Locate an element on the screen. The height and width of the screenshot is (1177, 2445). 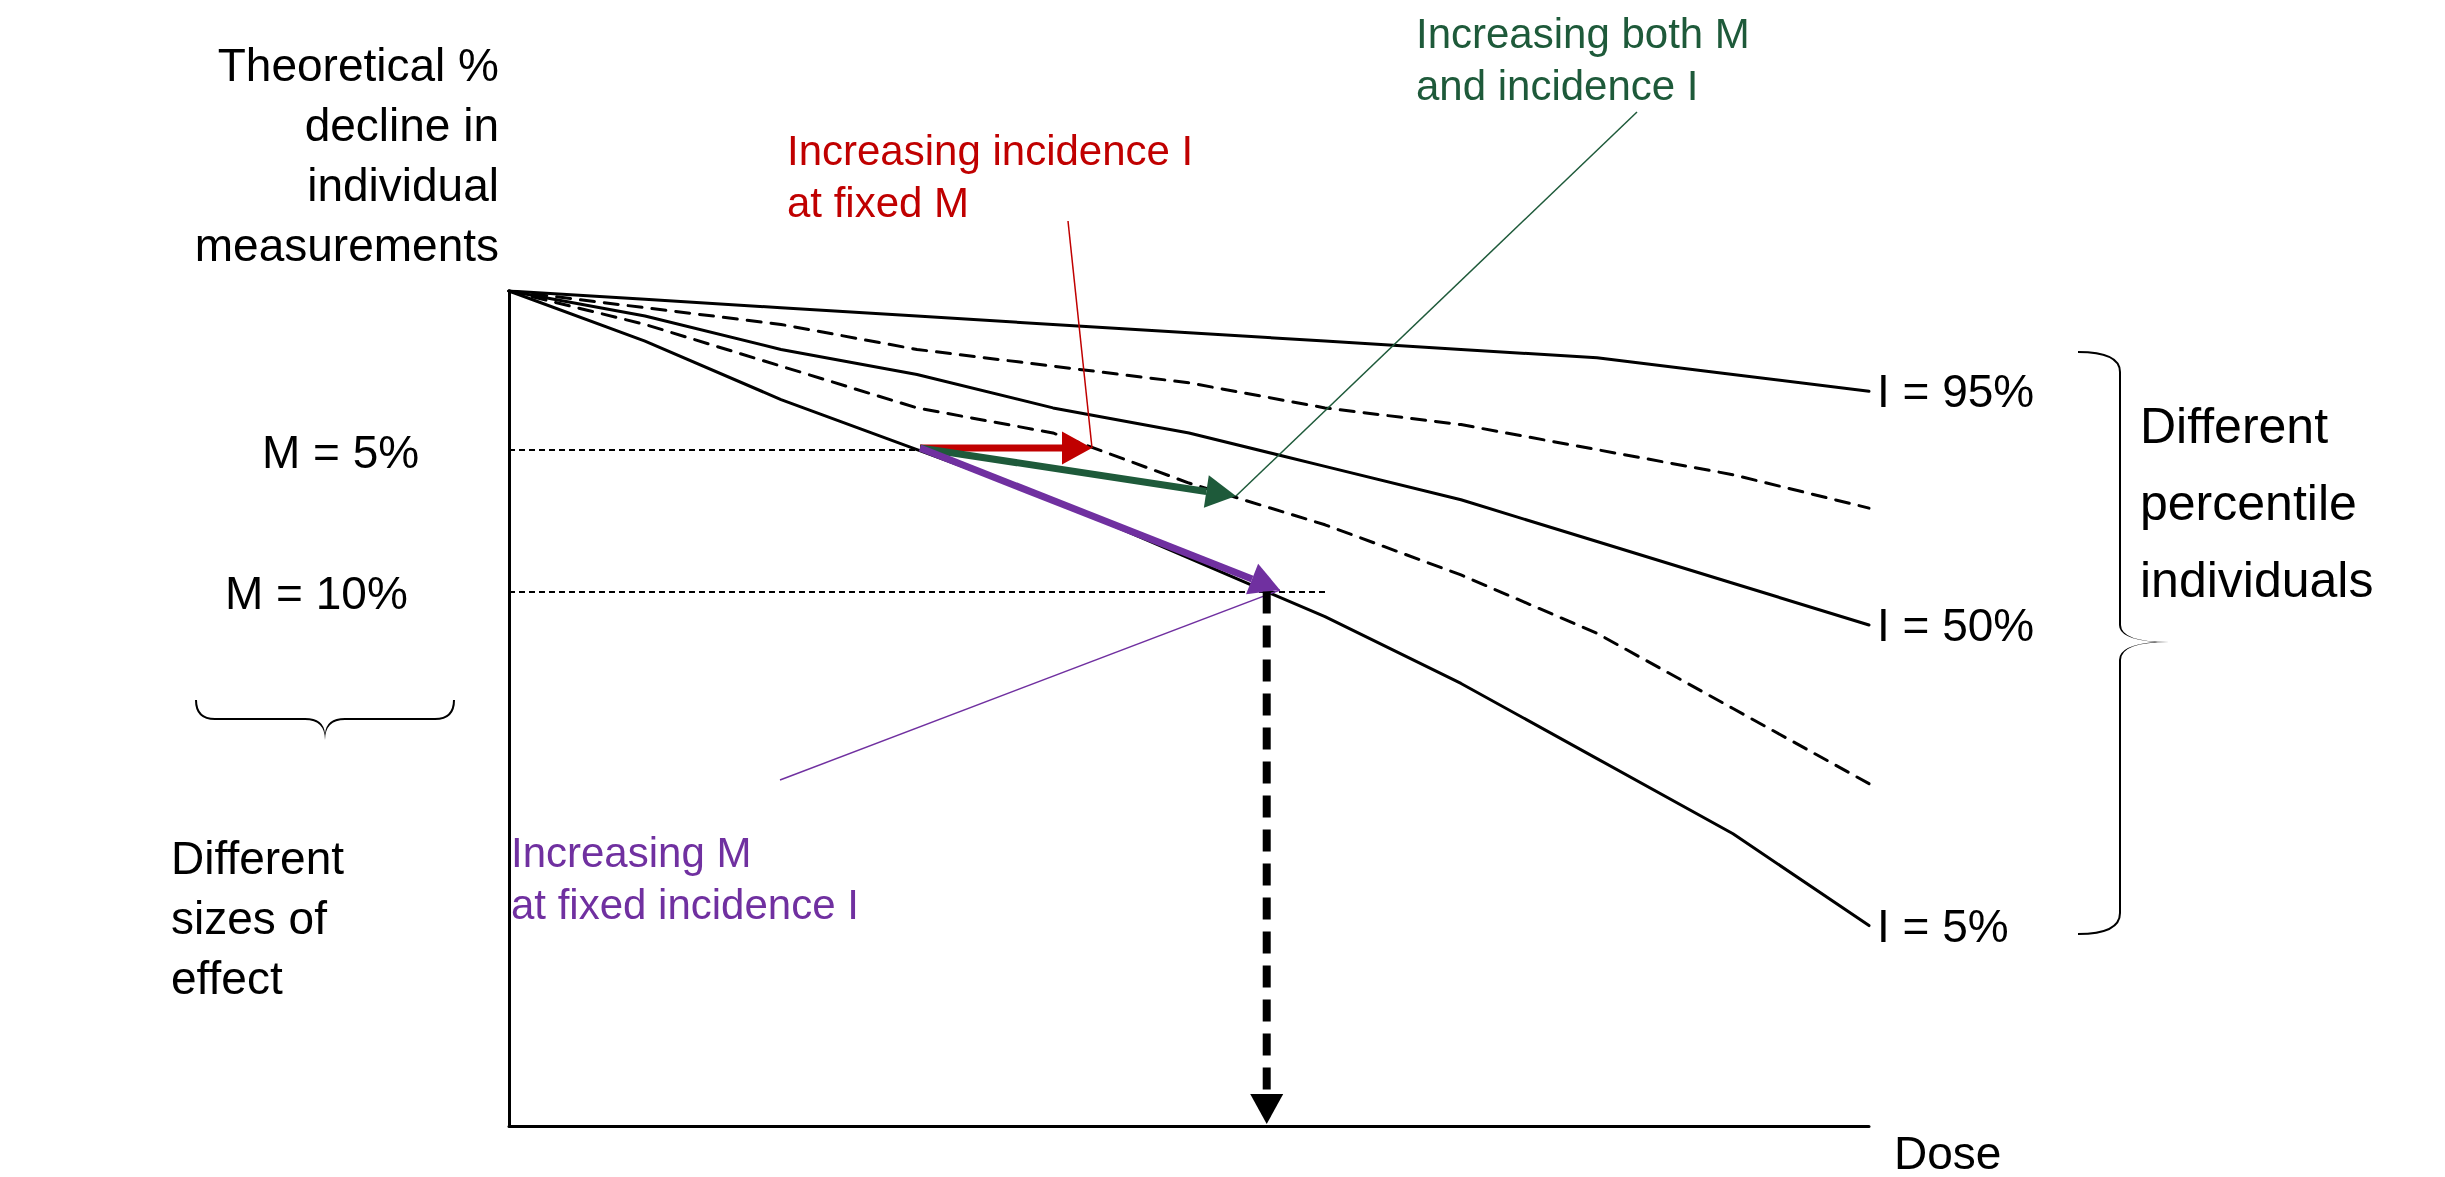
series-label: I = 50% is located at coordinates (1956, 625).